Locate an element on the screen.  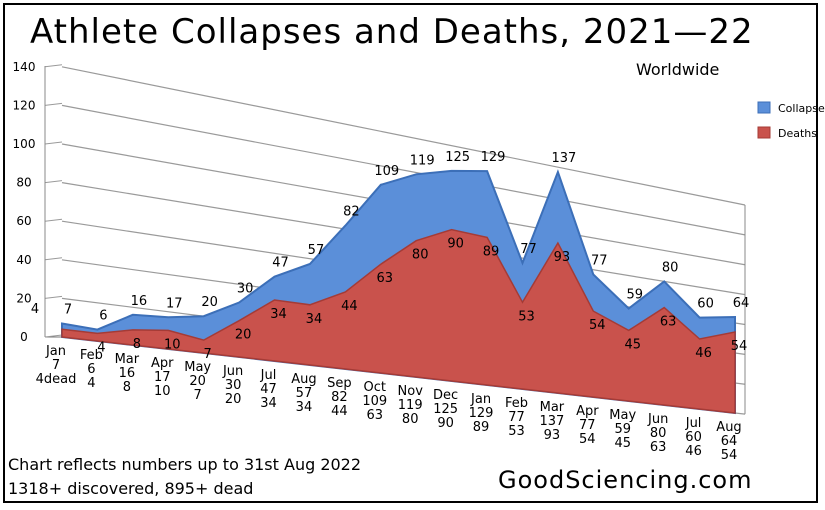
x-death-count: 46 is located at coordinates (693, 451).